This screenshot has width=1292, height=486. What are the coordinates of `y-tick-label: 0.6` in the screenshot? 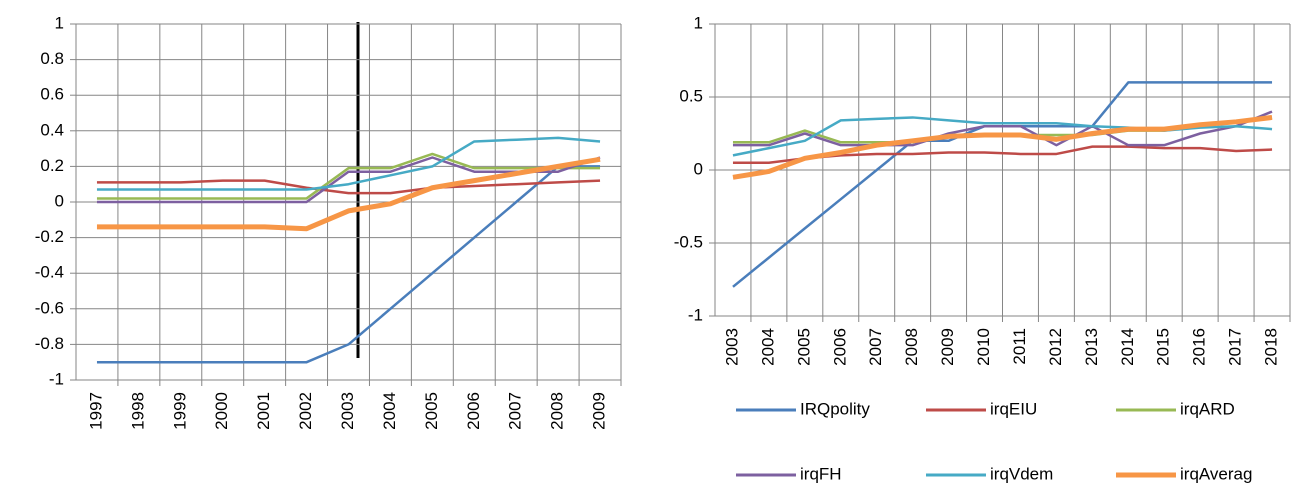 It's located at (52, 94).